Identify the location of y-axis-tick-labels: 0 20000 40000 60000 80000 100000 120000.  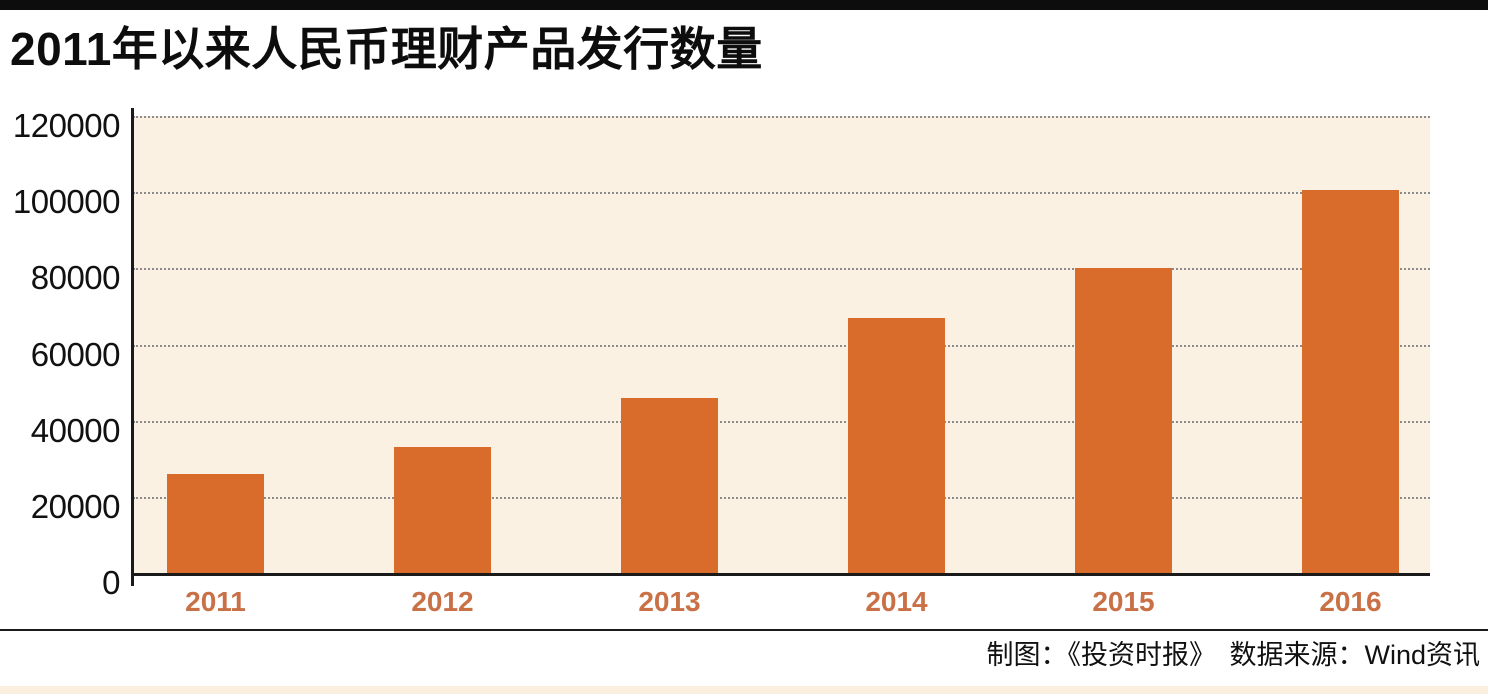
(60, 354).